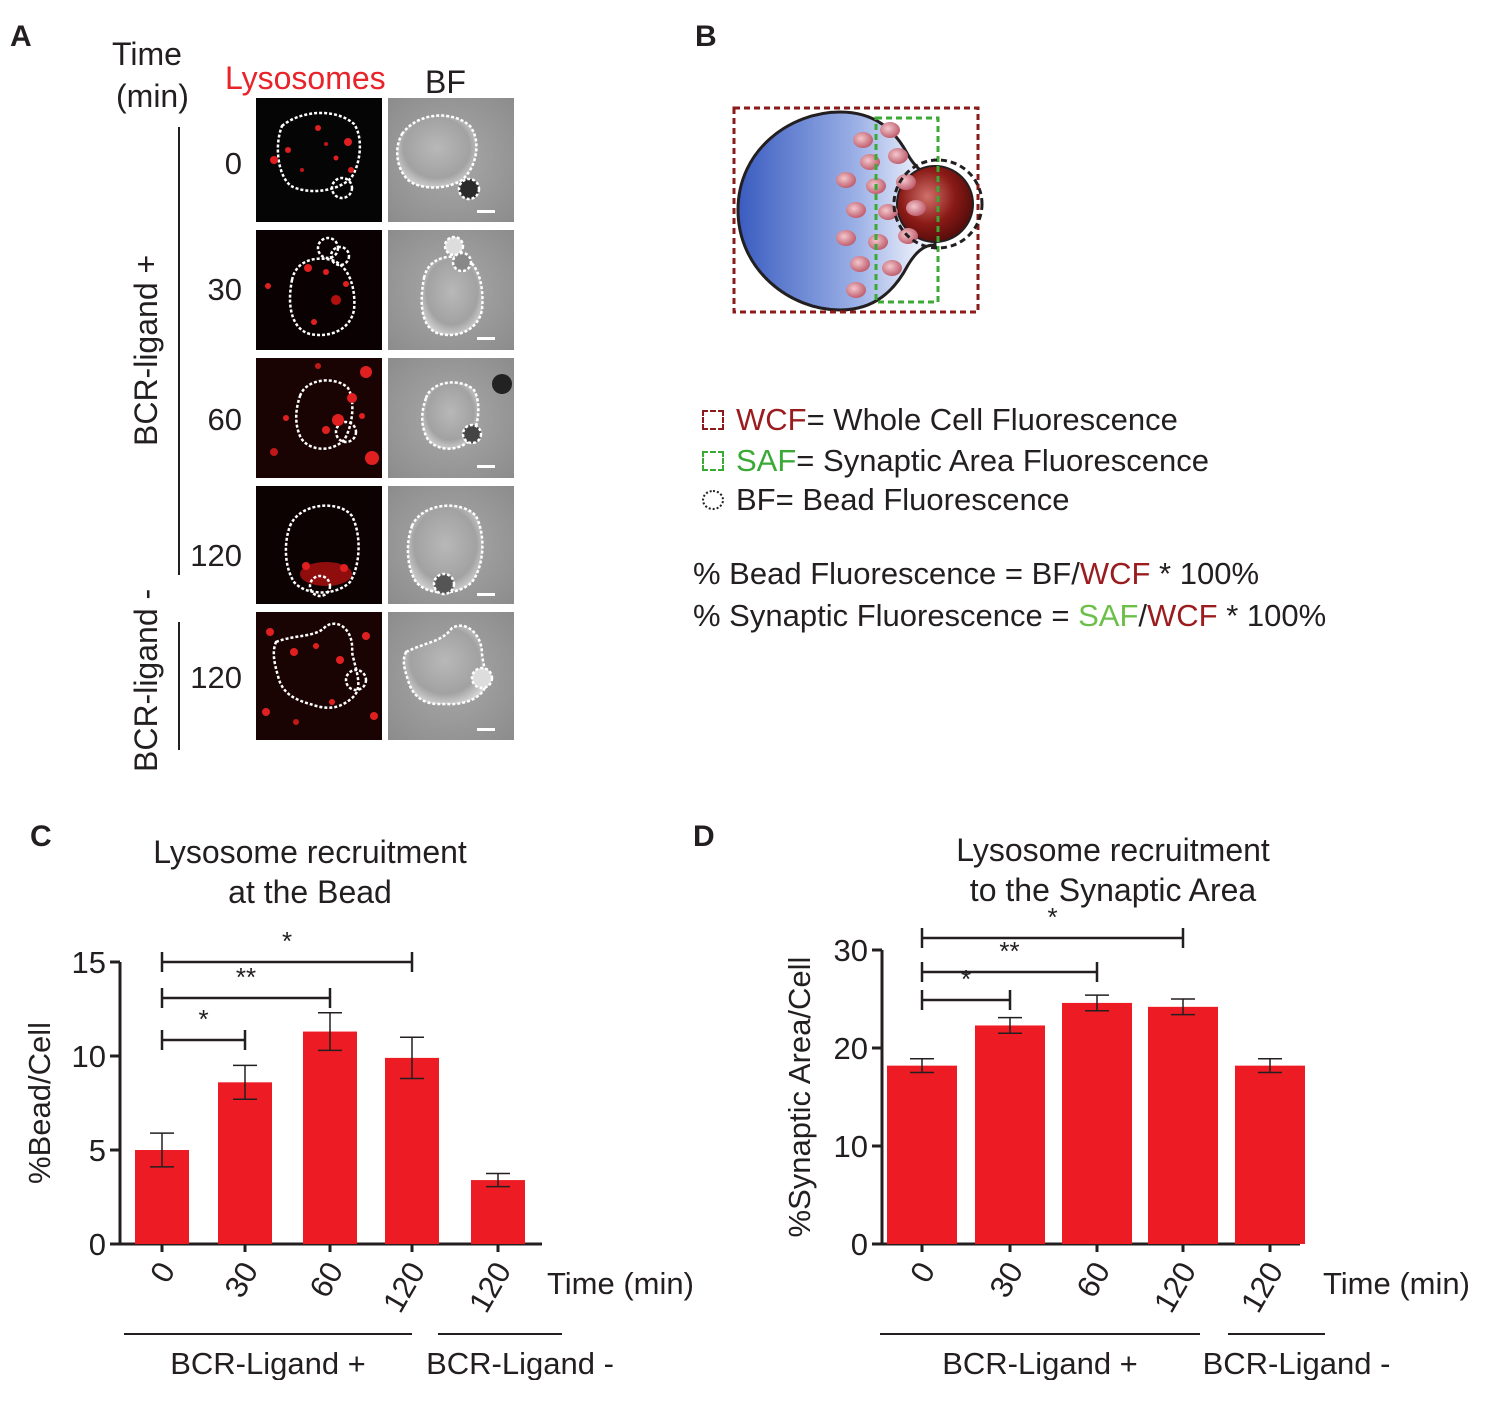 The image size is (1500, 1414). Describe the element at coordinates (41, 836) in the screenshot. I see `panel-c-label: C` at that location.